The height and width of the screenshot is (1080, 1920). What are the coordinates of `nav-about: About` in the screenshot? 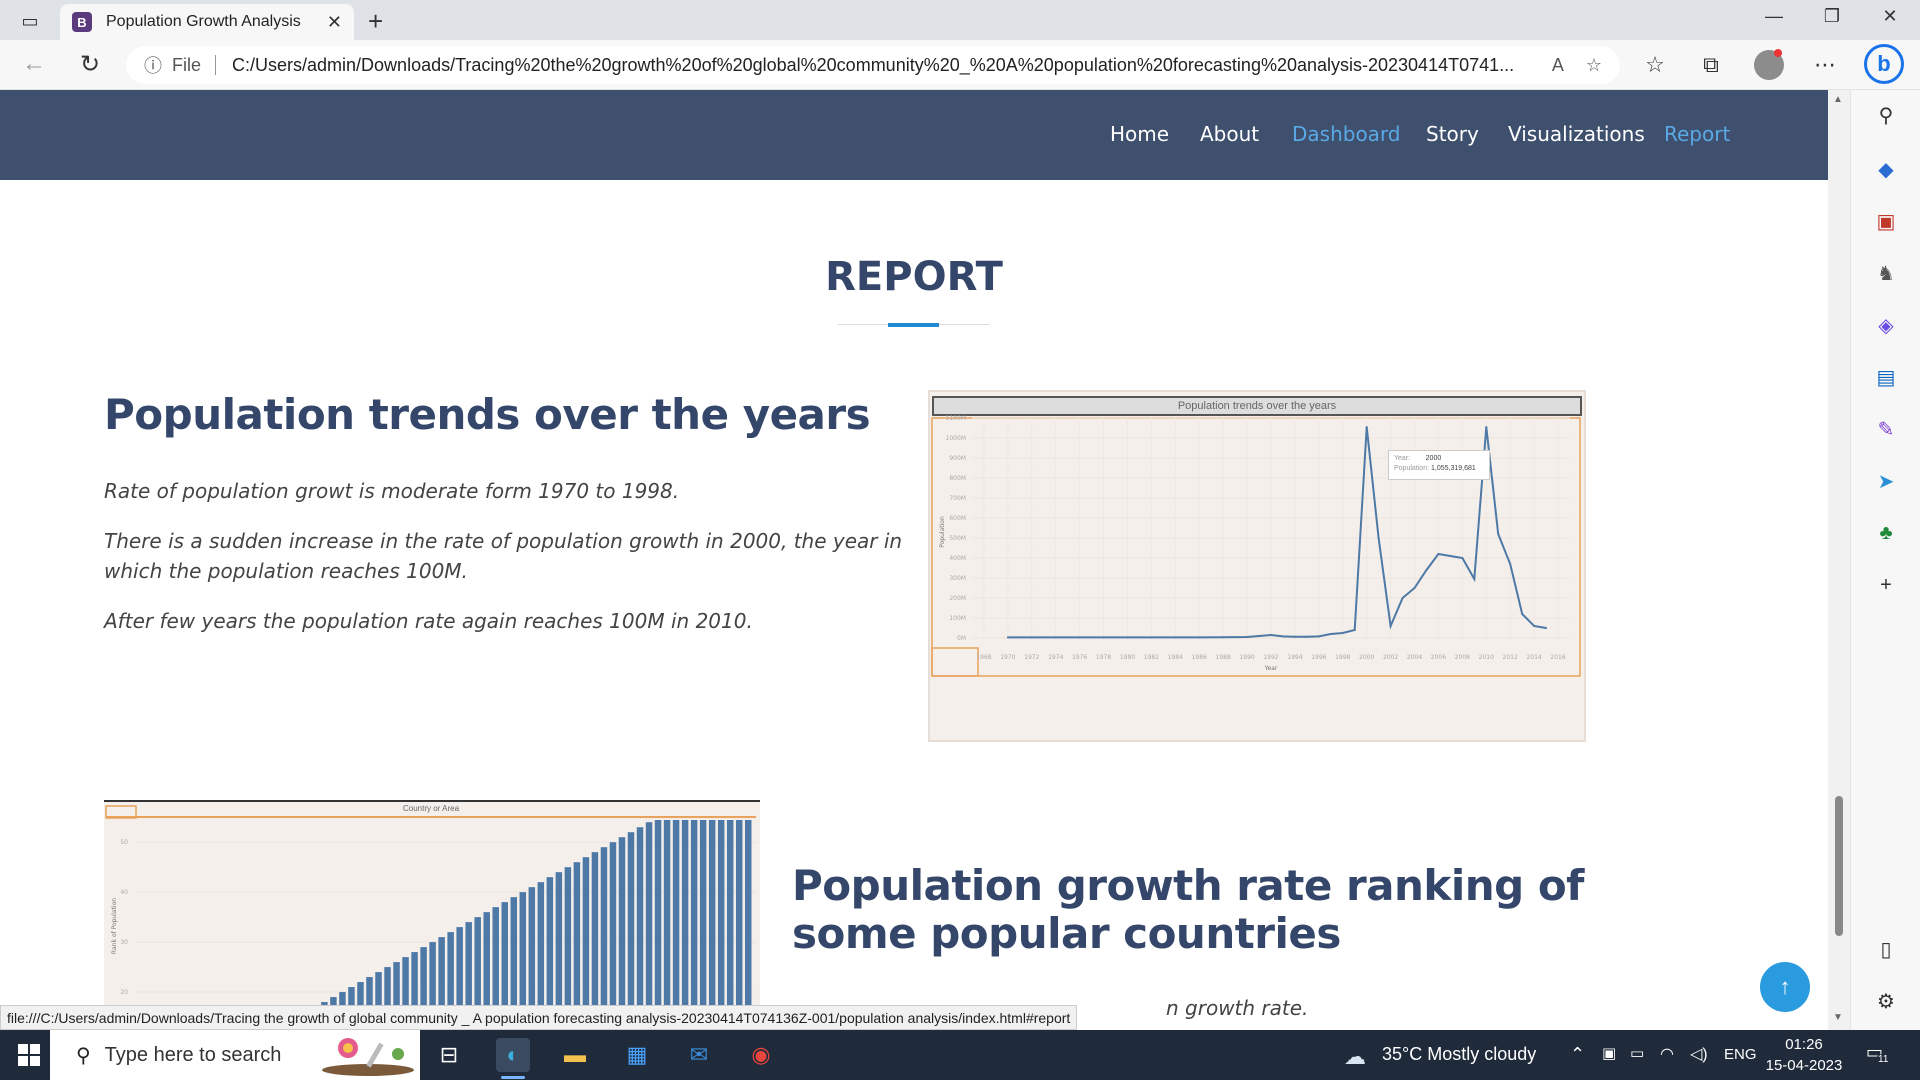 It's located at (1230, 134).